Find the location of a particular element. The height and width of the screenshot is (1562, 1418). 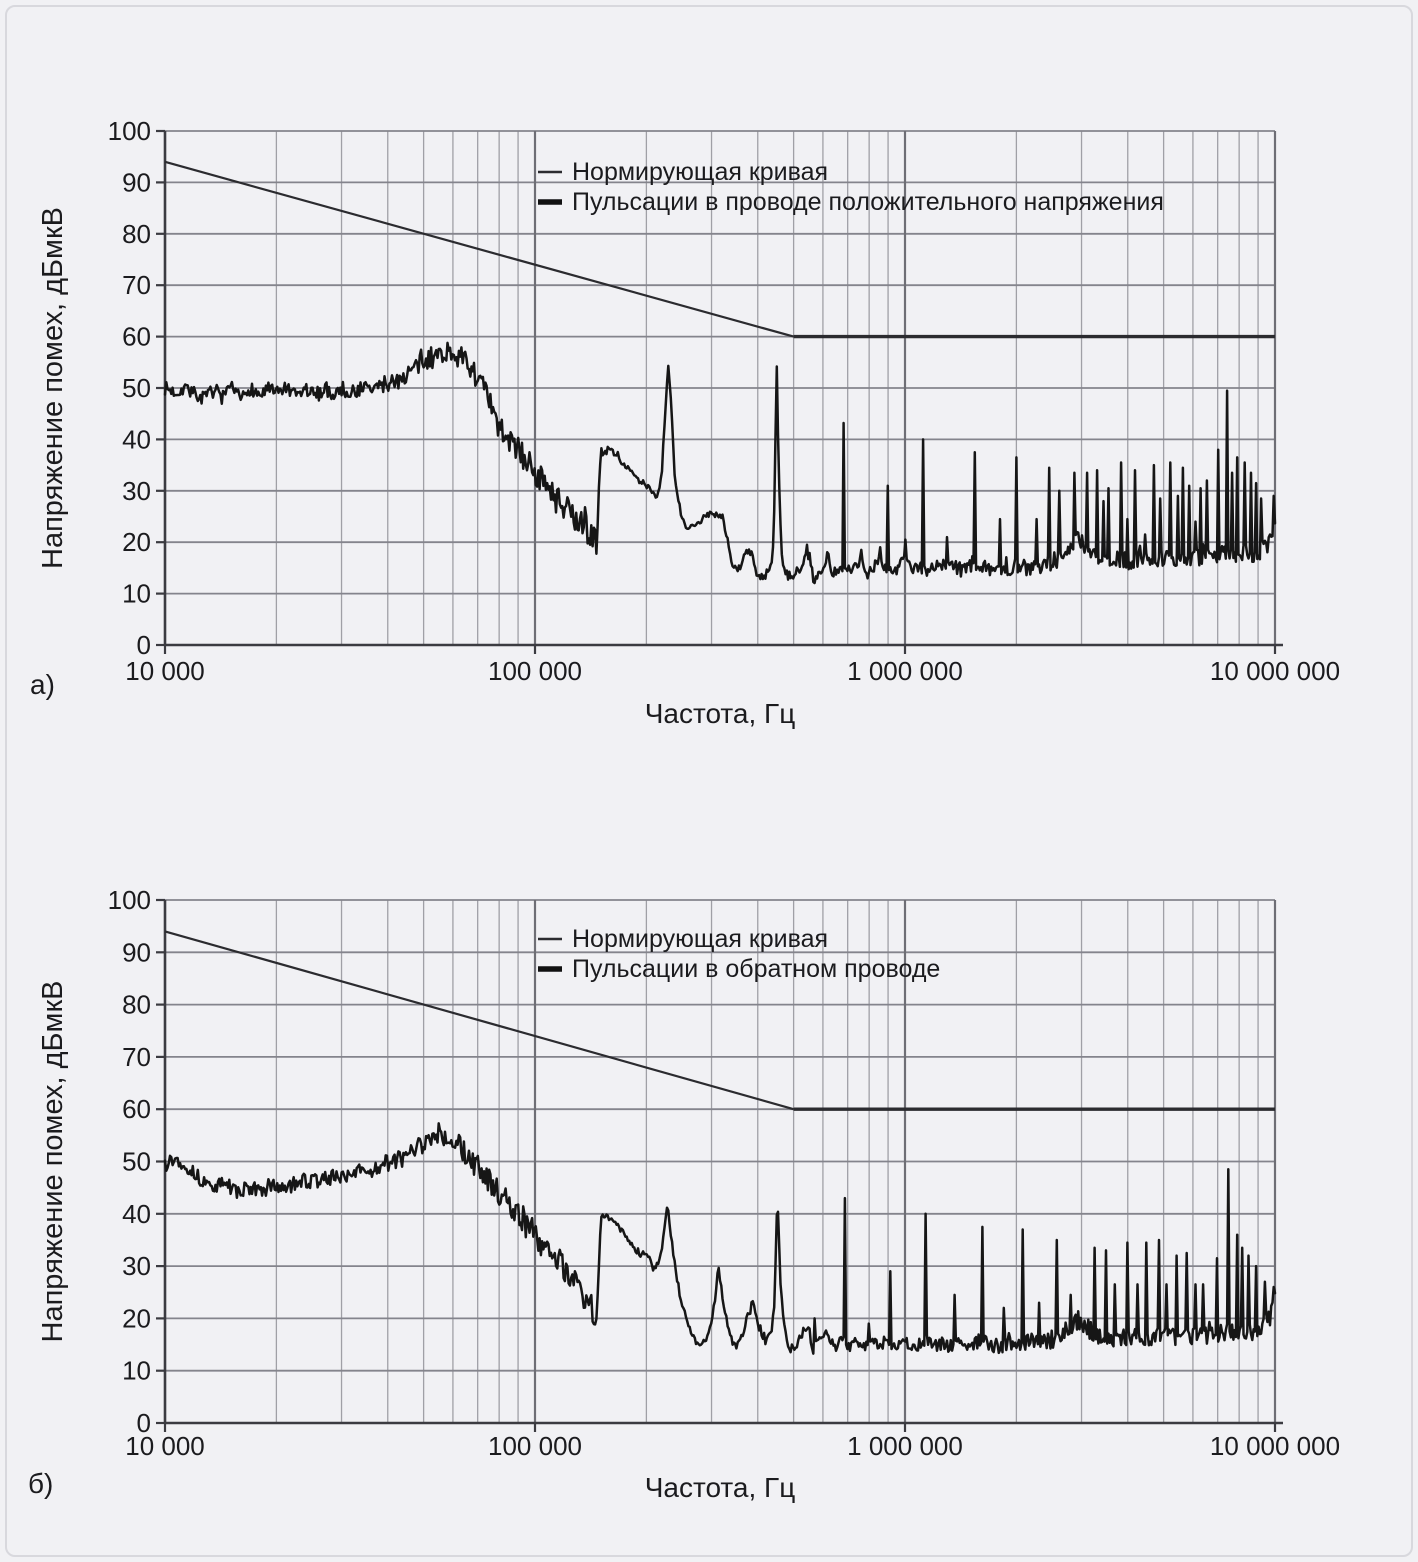

panel-label: б) is located at coordinates (40, 1483).